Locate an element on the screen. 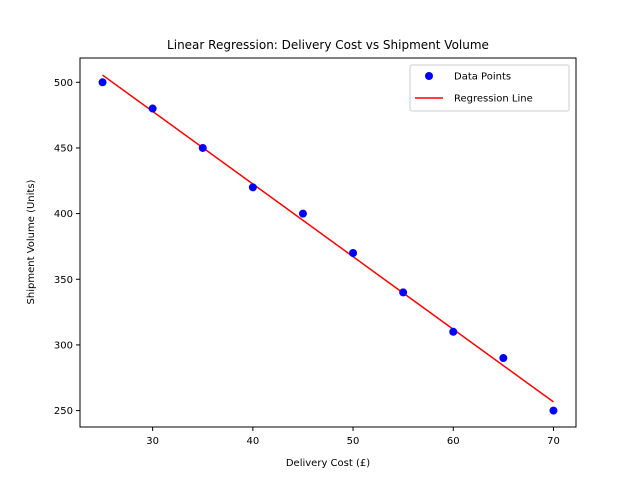 The height and width of the screenshot is (480, 640). y-tick-label: 350 is located at coordinates (63, 280).